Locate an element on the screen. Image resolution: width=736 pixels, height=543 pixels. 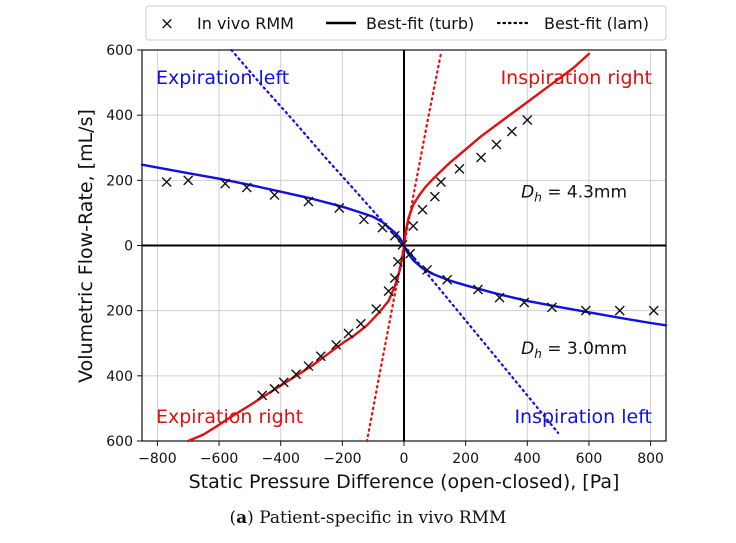
value: = 3.0mm is located at coordinates (584, 349).